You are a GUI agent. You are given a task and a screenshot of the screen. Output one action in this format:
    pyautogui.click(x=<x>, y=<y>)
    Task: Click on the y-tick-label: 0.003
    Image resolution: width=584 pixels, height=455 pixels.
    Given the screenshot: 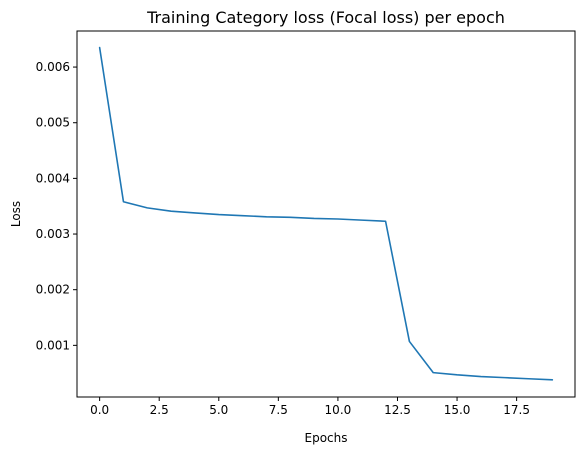 What is the action you would take?
    pyautogui.click(x=53, y=234)
    